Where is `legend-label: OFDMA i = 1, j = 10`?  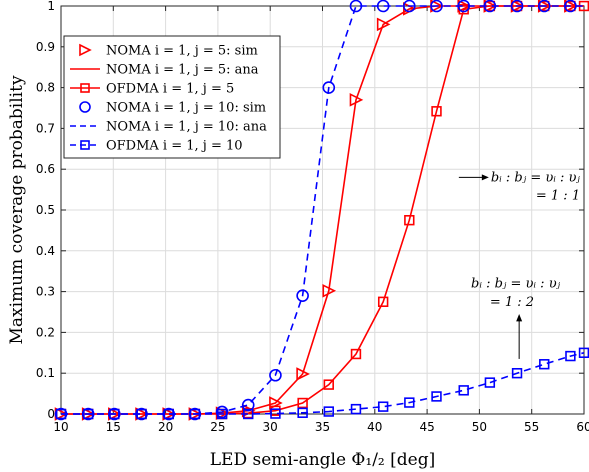 legend-label: OFDMA i = 1, j = 10 is located at coordinates (174, 146).